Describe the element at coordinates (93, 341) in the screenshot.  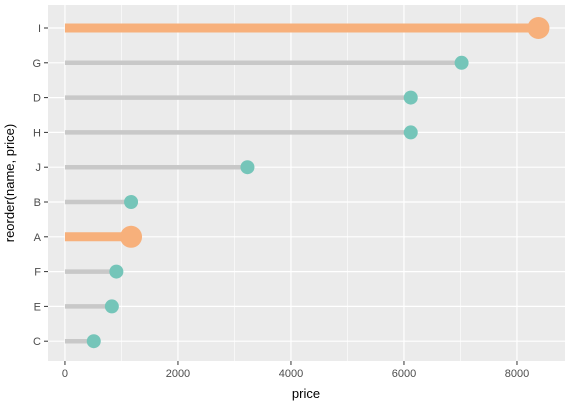
I see `lollipop-point-C` at that location.